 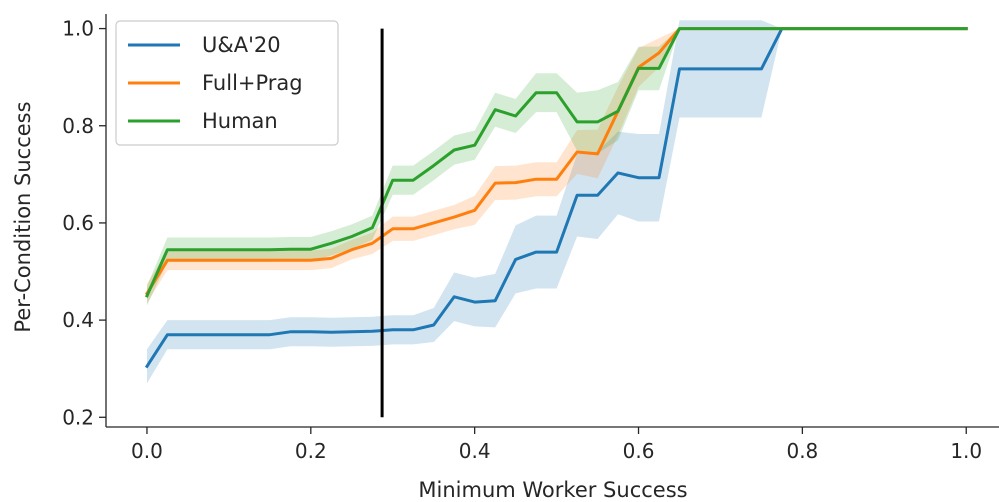 I want to click on x-tick-label: 0.4, so click(x=475, y=451).